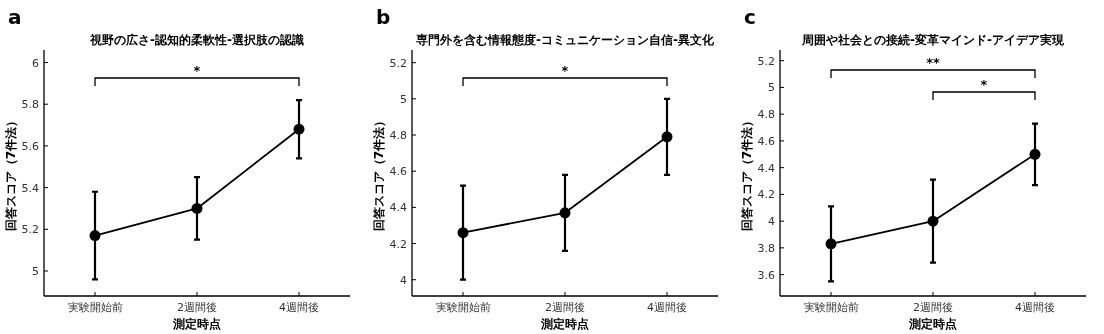 Image resolution: width=1104 pixels, height=334 pixels. What do you see at coordinates (196, 40) in the screenshot?
I see `chart-title: 視野の広さ-認知的柔軟性-選択肢の認識` at bounding box center [196, 40].